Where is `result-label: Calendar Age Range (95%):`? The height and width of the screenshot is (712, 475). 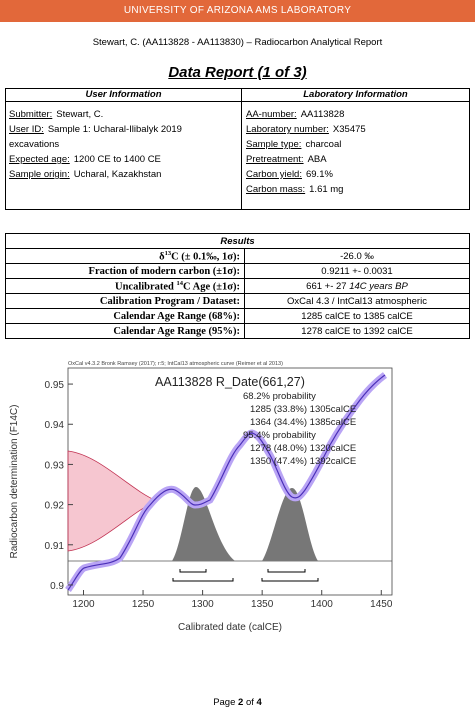 result-label: Calendar Age Range (95%): is located at coordinates (125, 331).